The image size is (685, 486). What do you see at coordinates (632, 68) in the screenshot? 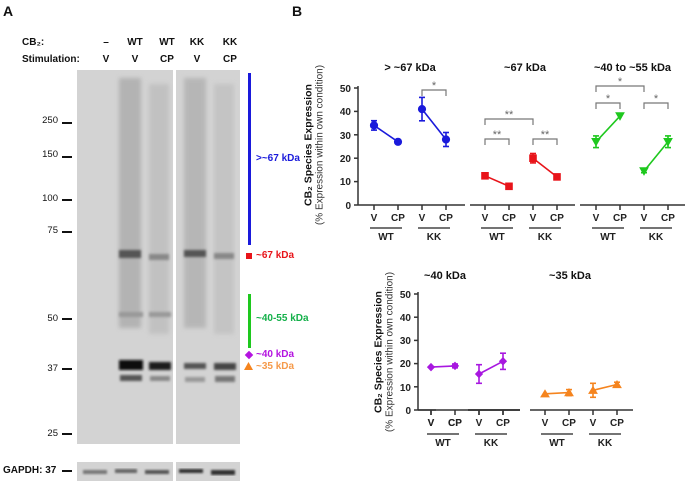
I see `chart-title-40-55: ~40 to ~55 kDa` at bounding box center [632, 68].